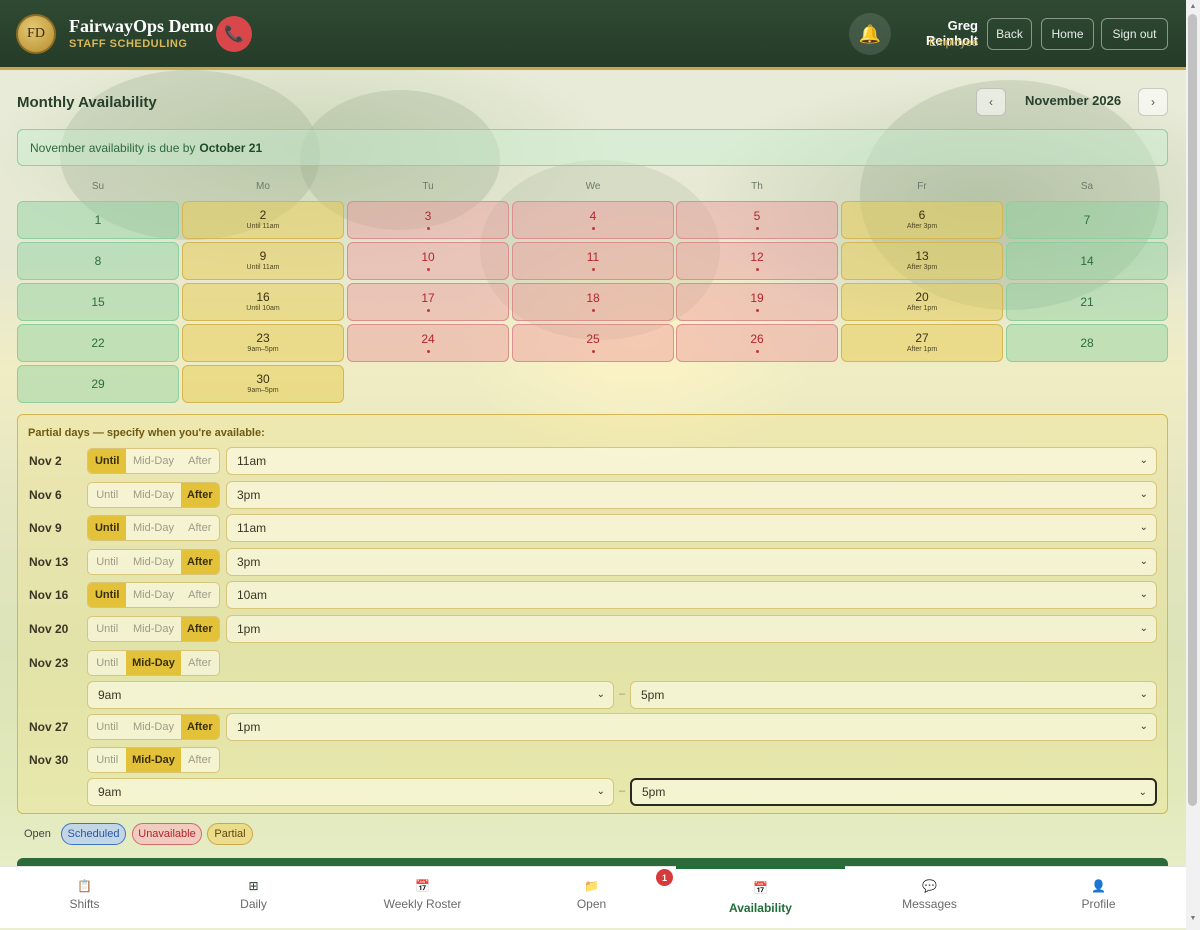  Describe the element at coordinates (1098, 898) in the screenshot. I see `nav-item-profile: 👤 Profile` at that location.